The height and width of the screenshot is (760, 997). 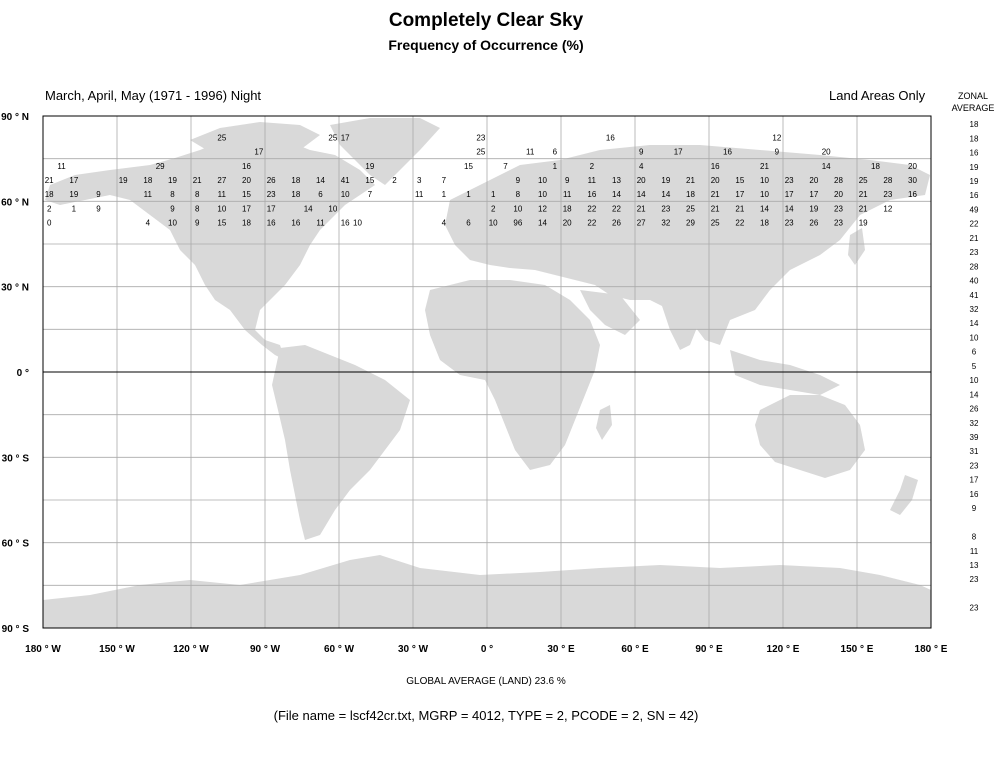 I want to click on zonal-average-value: 11, so click(x=974, y=551).